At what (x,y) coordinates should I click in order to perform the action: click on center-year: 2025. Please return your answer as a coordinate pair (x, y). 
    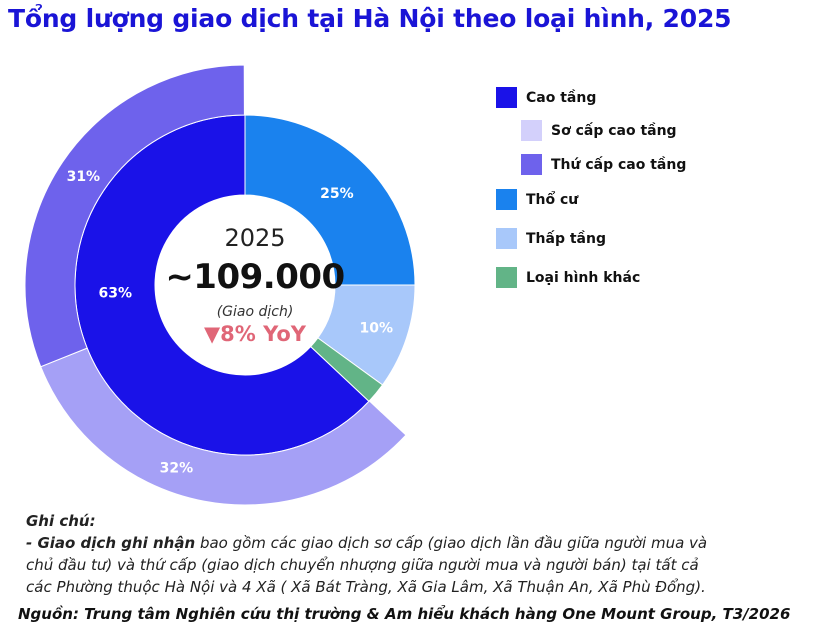
    Looking at the image, I should click on (255, 238).